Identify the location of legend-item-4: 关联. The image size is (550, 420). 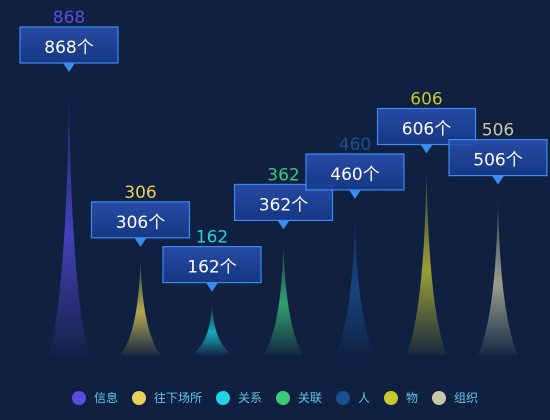
(298, 398).